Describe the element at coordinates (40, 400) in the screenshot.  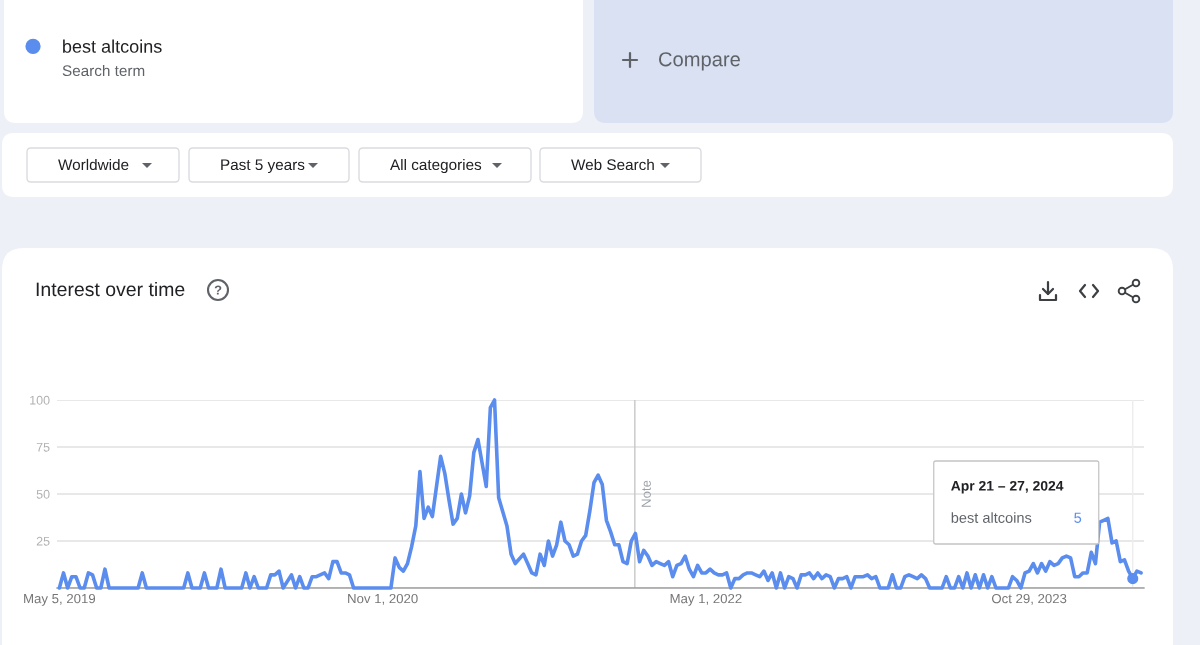
I see `y-tick-label: 100` at that location.